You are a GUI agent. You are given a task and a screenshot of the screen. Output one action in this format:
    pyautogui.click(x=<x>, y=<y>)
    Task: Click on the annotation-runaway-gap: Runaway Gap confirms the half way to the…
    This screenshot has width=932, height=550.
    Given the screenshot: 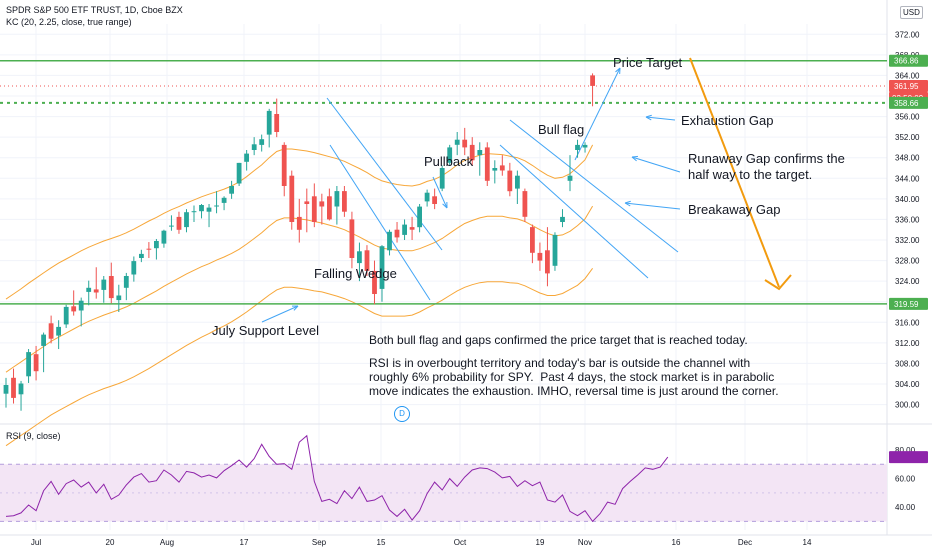 What is the action you would take?
    pyautogui.click(x=766, y=166)
    